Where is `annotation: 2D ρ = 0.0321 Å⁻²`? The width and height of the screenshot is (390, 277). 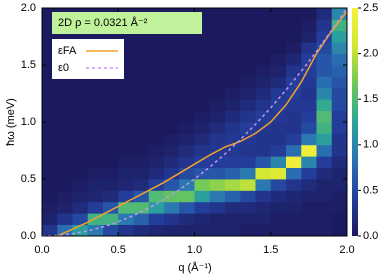 annotation: 2D ρ = 0.0321 Å⁻² is located at coordinates (103, 22).